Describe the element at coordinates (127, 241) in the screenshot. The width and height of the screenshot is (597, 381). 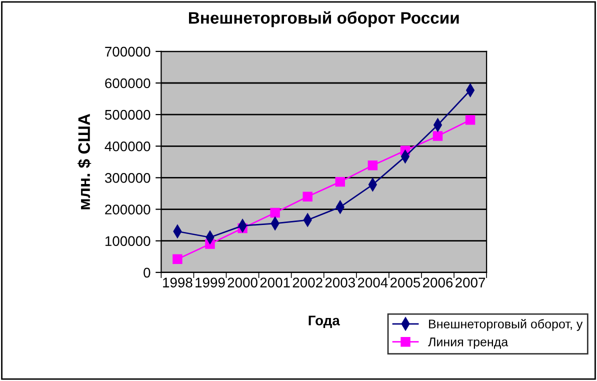
I see `y-tick-label: 100000` at that location.